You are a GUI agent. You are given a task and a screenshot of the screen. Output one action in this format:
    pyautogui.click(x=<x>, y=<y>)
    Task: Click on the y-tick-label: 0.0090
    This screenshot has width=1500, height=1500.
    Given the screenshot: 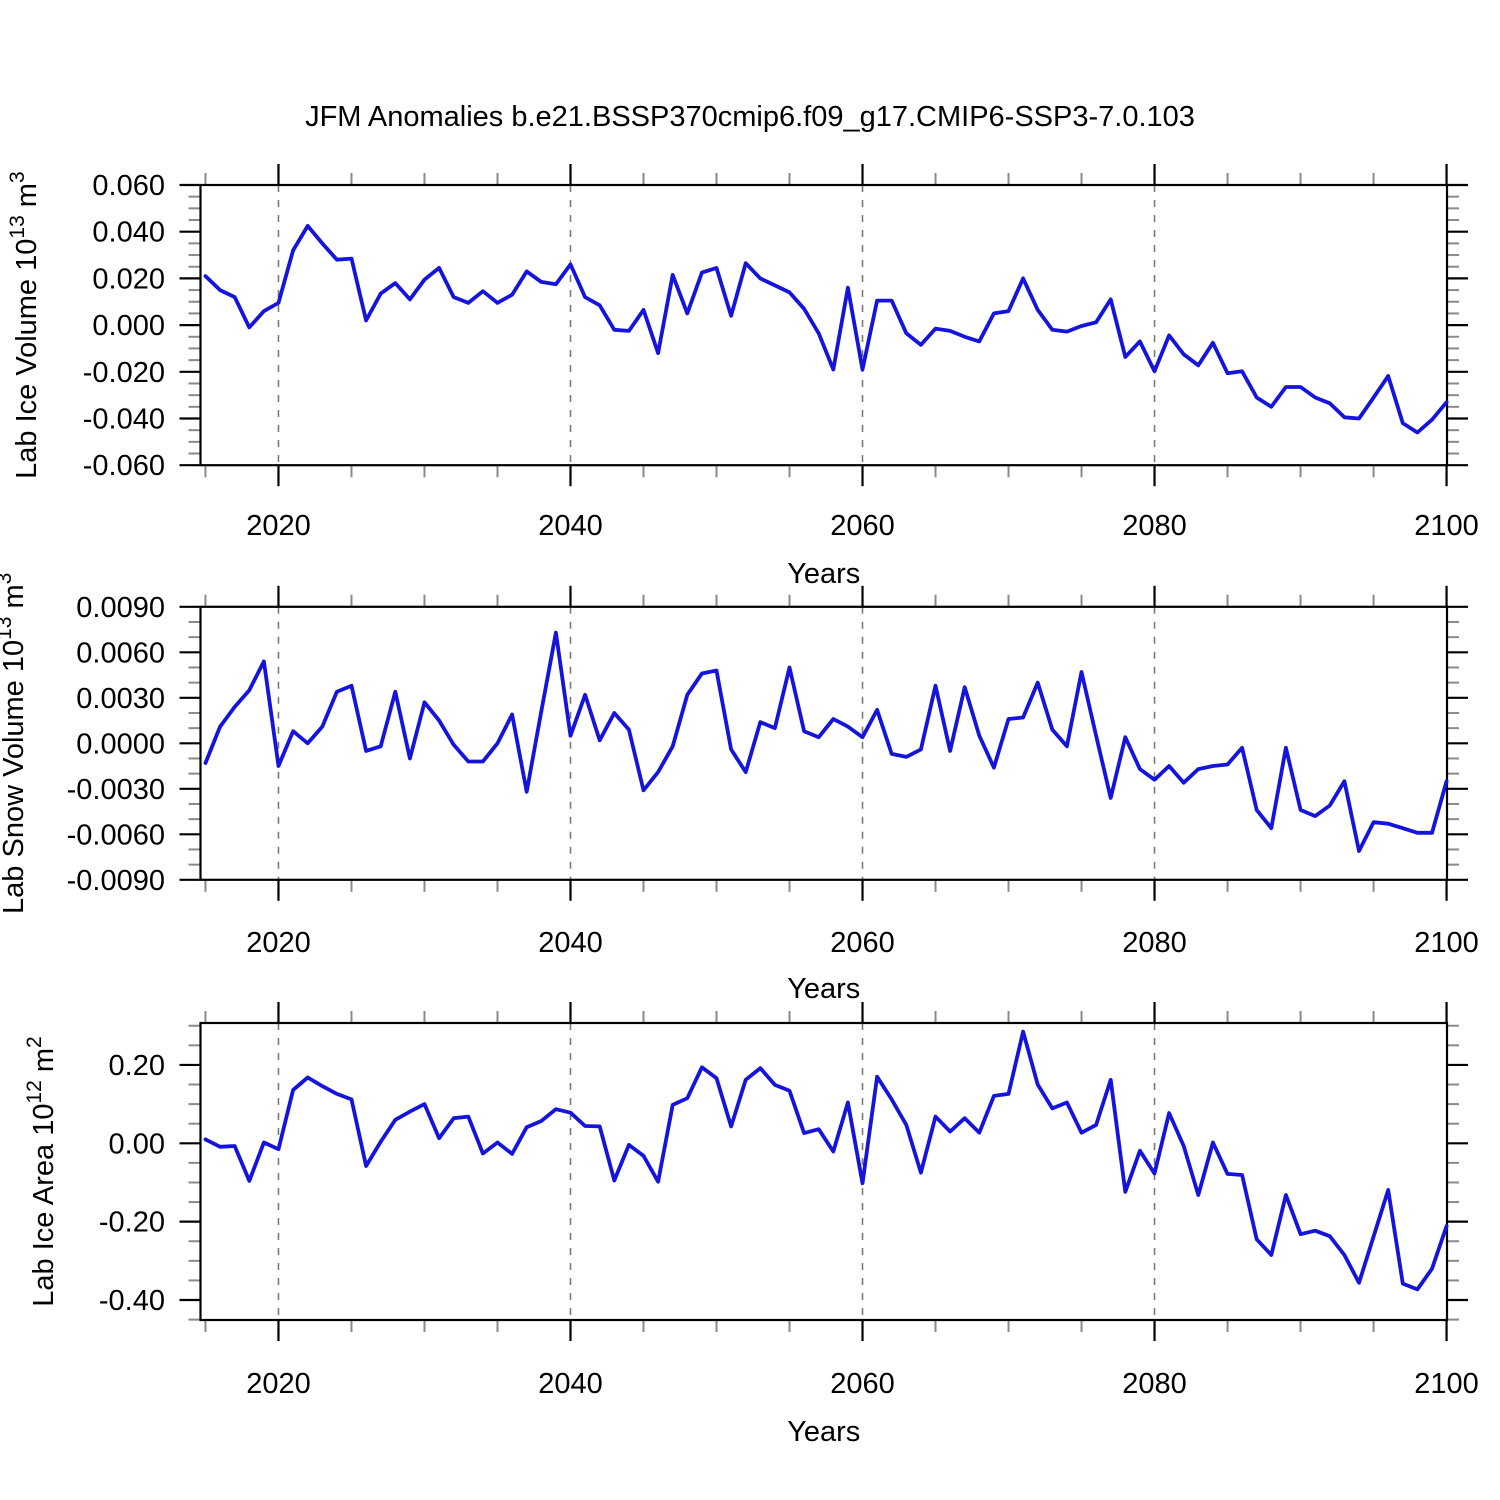 What is the action you would take?
    pyautogui.click(x=120, y=608)
    